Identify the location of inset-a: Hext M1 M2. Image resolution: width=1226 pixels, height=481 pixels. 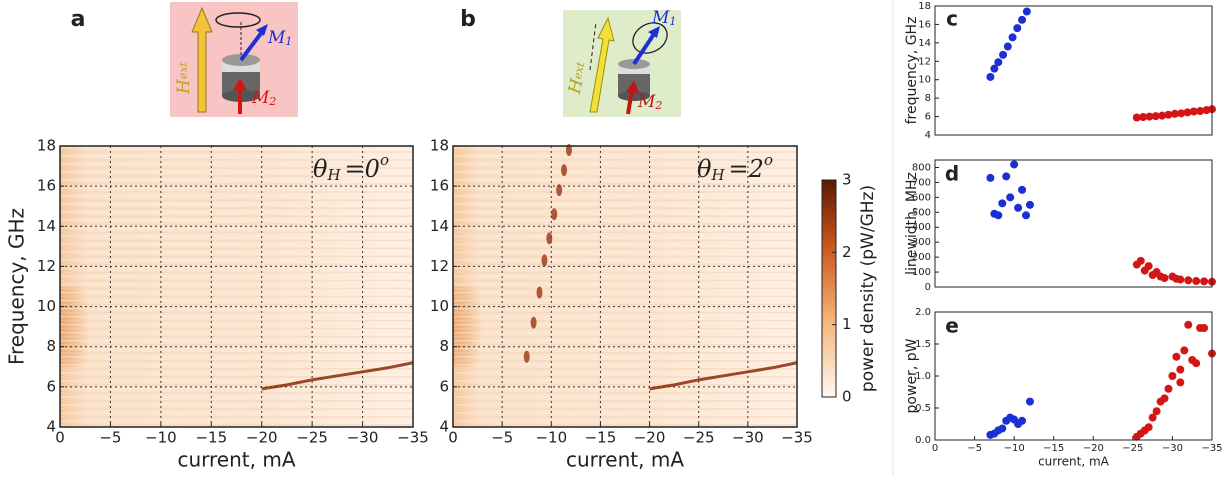
(234, 59).